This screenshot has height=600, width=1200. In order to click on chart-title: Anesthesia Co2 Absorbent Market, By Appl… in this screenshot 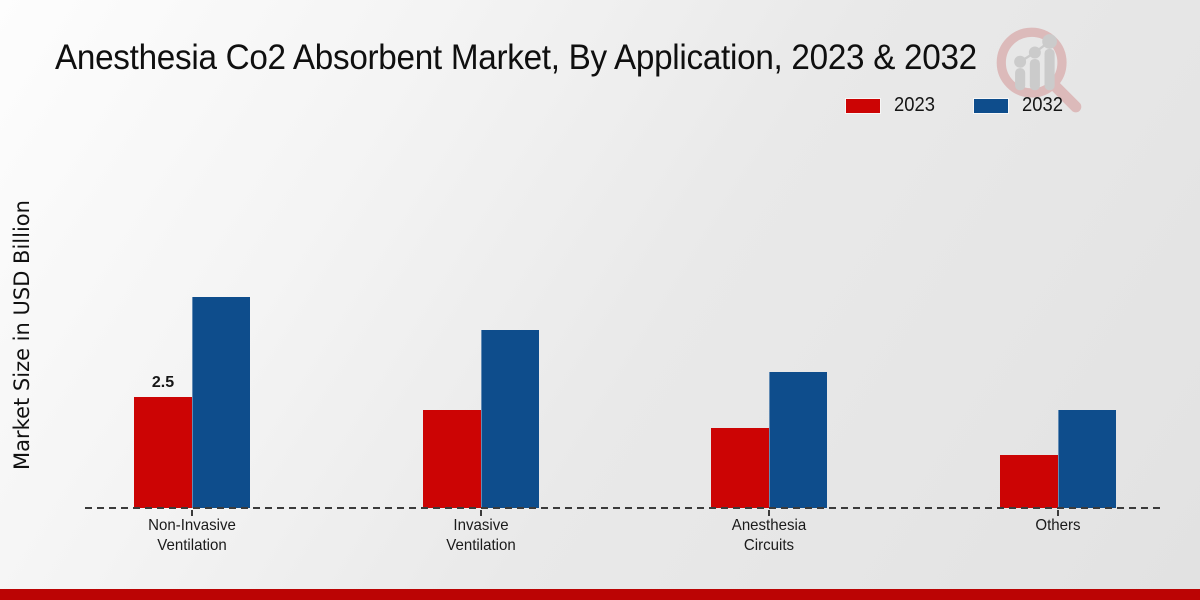, I will do `click(516, 57)`.